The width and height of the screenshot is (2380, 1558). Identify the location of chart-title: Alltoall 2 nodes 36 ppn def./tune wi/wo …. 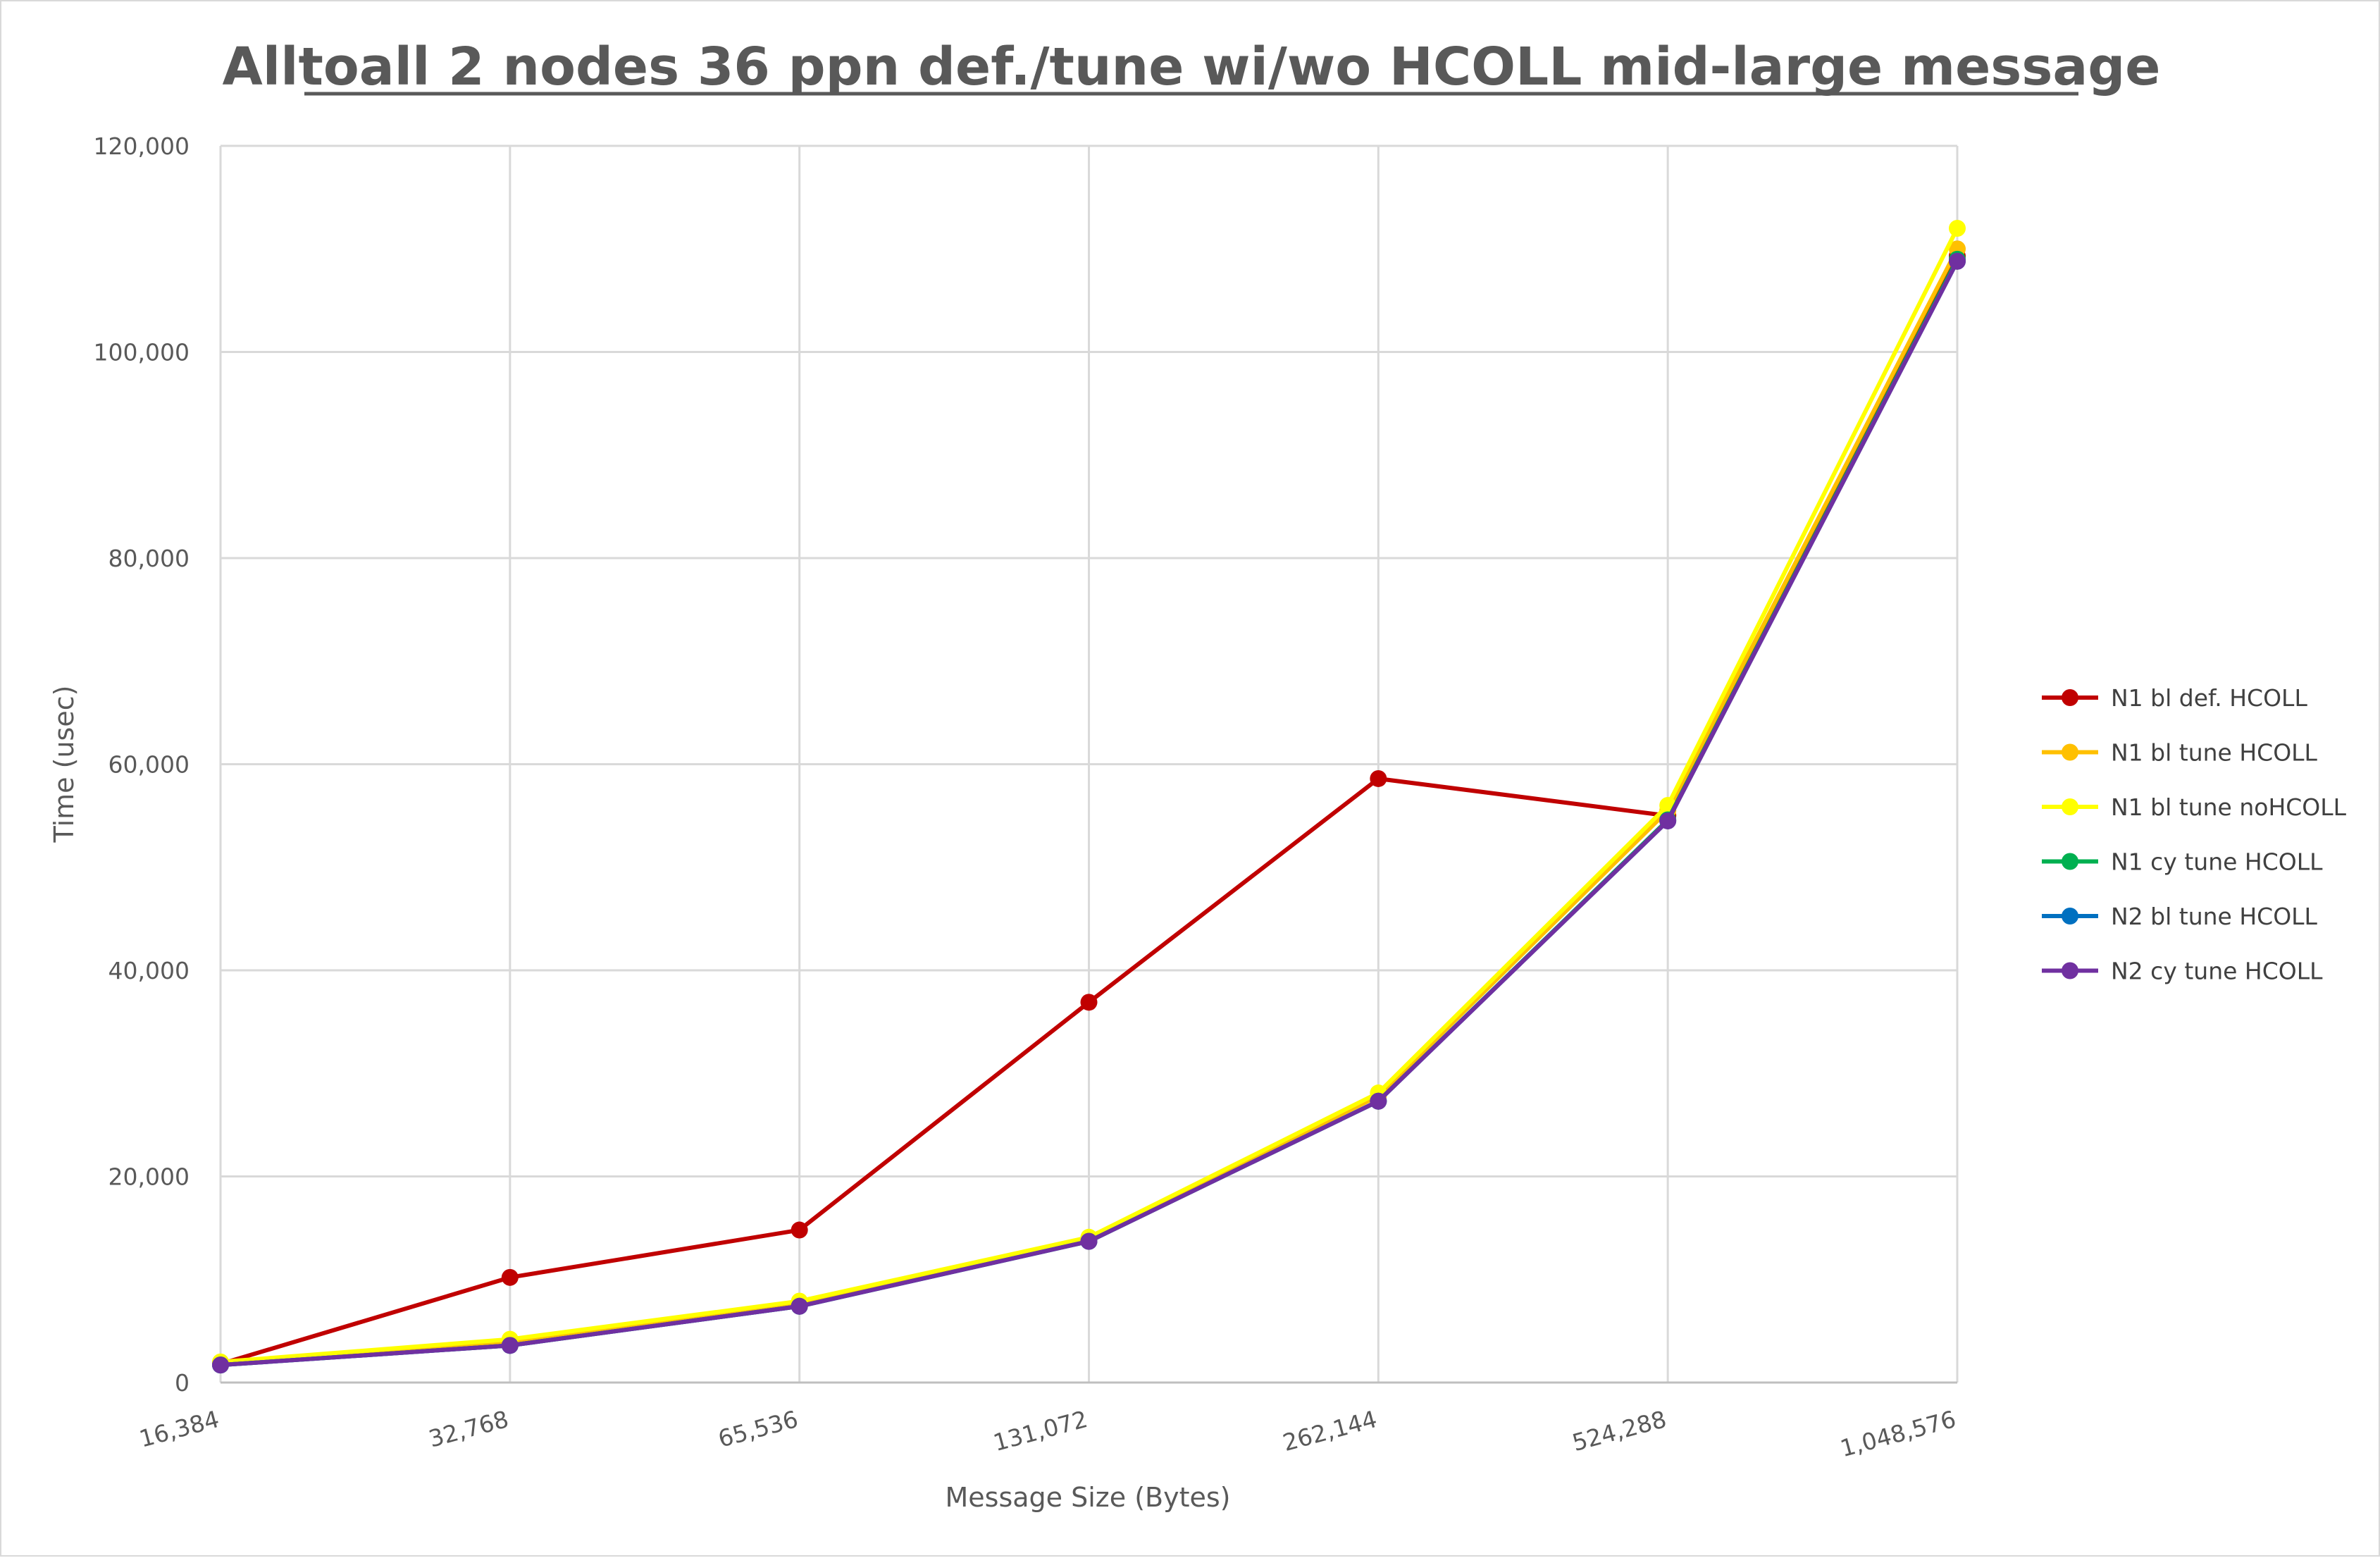
(1192, 67).